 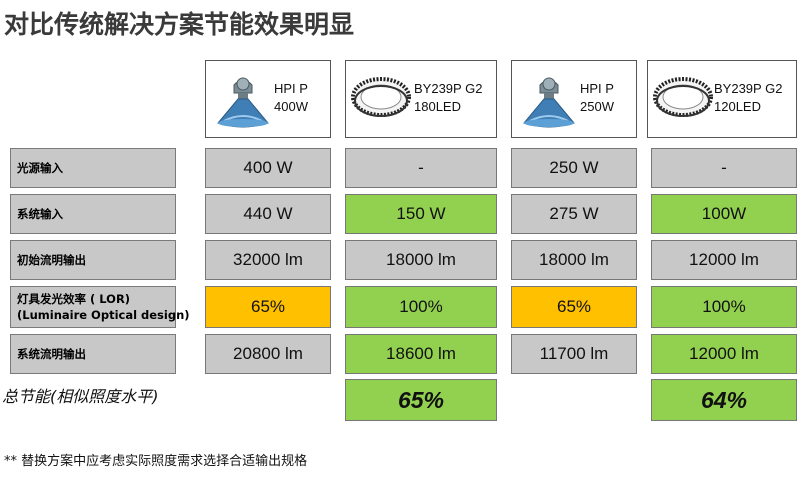 What do you see at coordinates (93, 168) in the screenshot?
I see `row-label-light-source-input: 光源输入` at bounding box center [93, 168].